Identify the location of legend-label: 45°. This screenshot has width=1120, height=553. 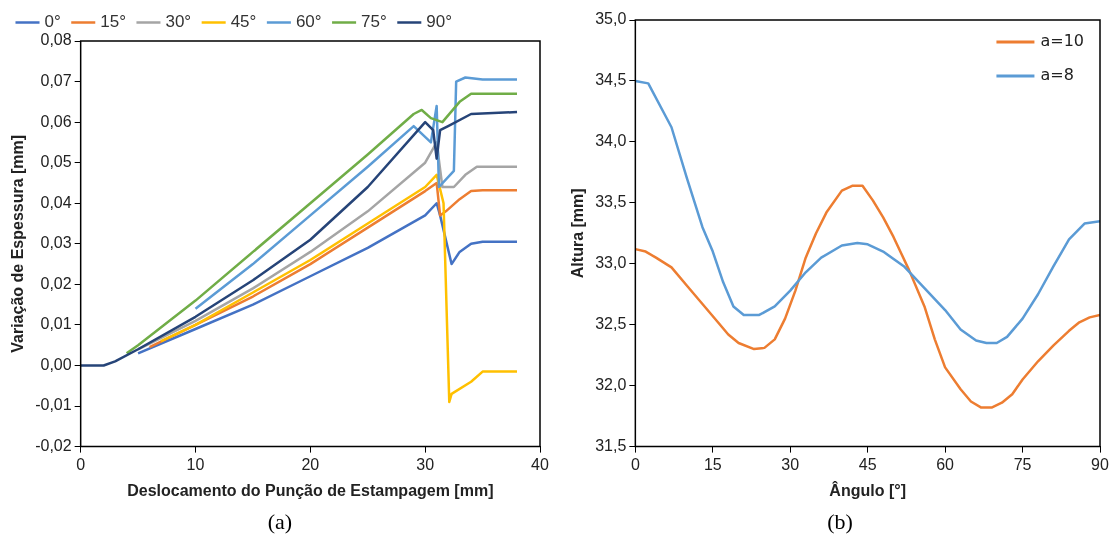
(243, 22).